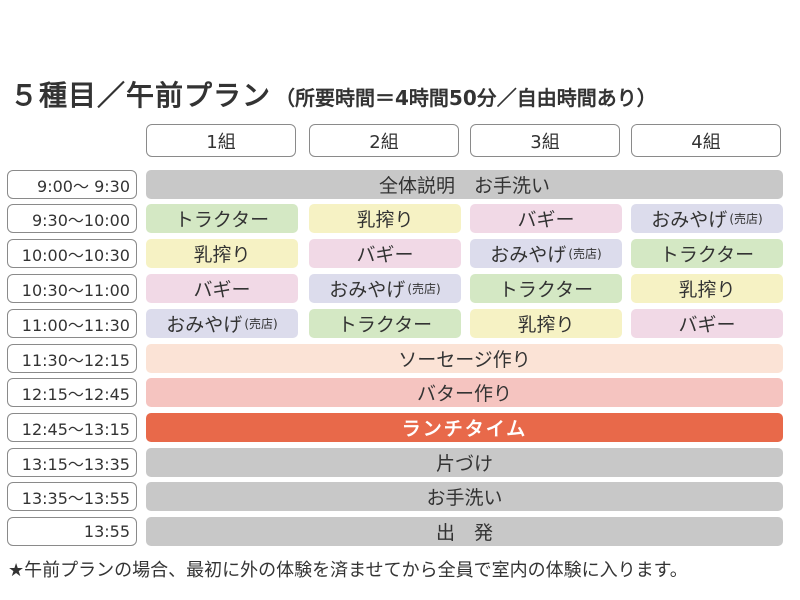 The width and height of the screenshot is (800, 600). Describe the element at coordinates (141, 95) in the screenshot. I see `title-main: ５種目／午前プラン` at that location.